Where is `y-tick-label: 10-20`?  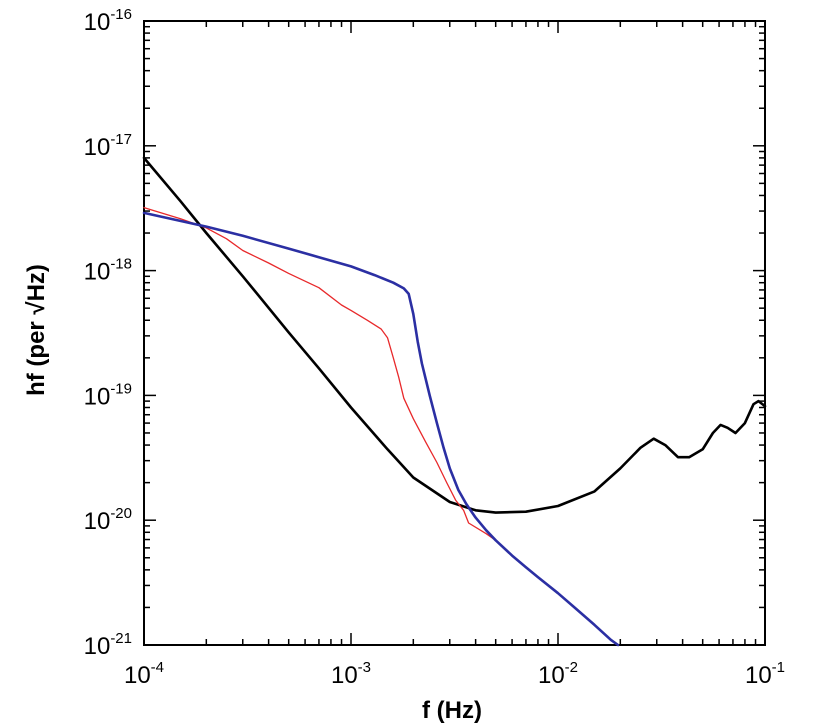
y-tick-label: 10-20 is located at coordinates (108, 520).